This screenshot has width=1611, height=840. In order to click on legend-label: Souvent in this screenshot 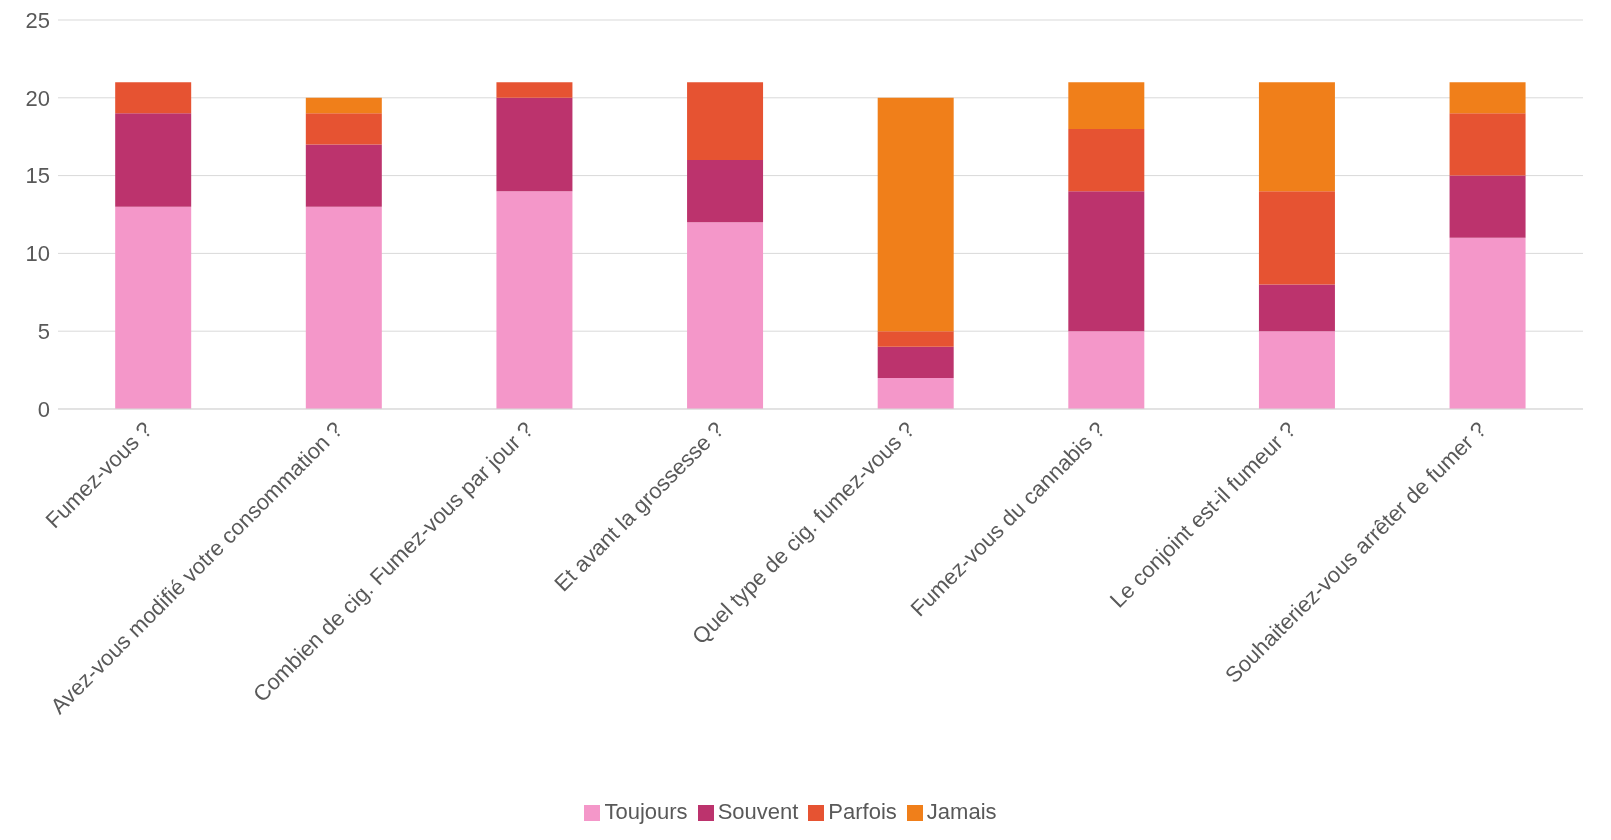, I will do `click(758, 811)`.